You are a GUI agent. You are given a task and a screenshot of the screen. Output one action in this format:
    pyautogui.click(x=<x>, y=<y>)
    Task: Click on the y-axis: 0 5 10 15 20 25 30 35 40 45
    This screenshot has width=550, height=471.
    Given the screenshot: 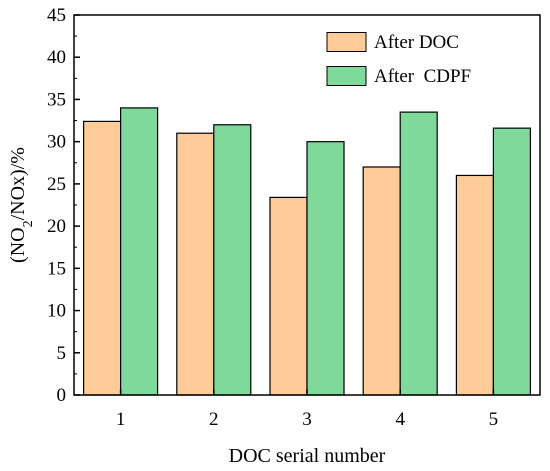 What is the action you would take?
    pyautogui.click(x=63, y=205)
    